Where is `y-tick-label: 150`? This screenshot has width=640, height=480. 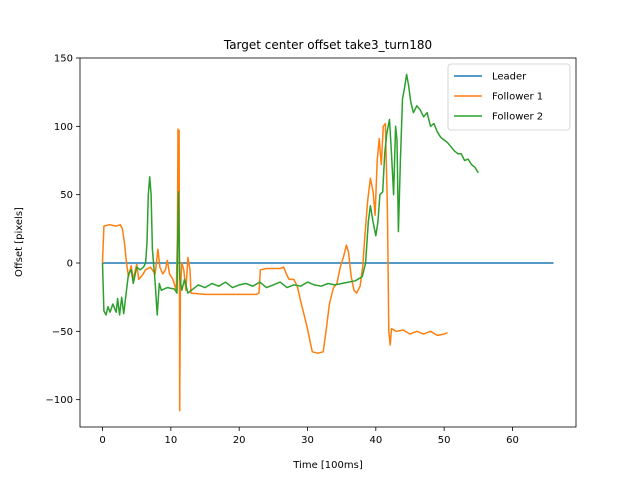
y-tick-label: 150 is located at coordinates (63, 59).